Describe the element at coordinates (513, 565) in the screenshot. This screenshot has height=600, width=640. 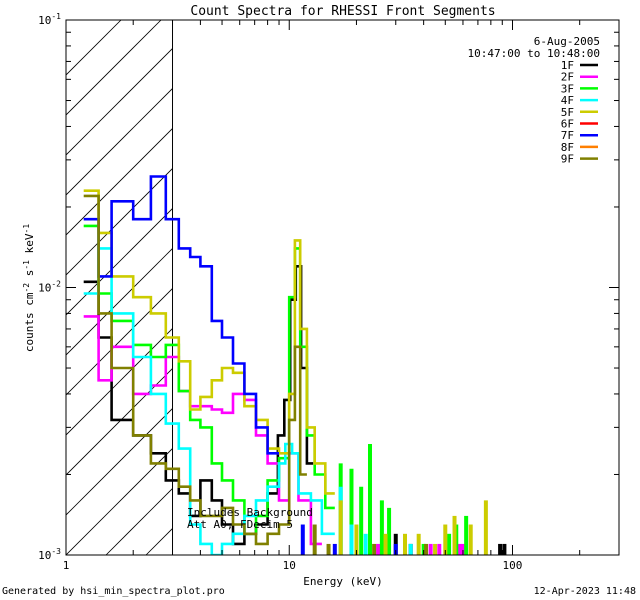
I see `x-tick-label: 100` at that location.